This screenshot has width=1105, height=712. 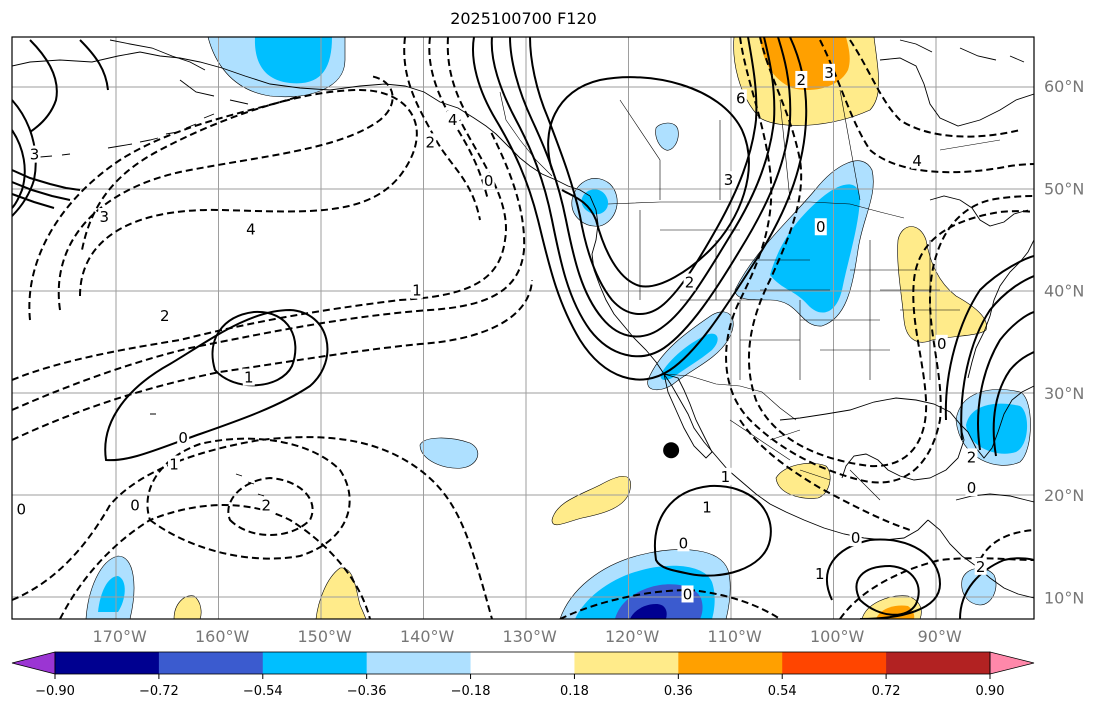 I want to click on alaska-coast, so click(x=301, y=124).